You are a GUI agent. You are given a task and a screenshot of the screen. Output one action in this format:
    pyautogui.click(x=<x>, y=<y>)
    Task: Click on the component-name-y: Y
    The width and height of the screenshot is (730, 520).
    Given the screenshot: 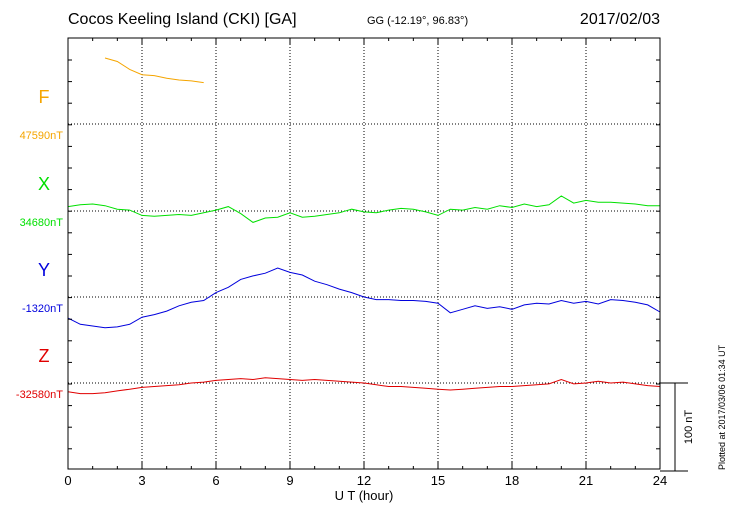 What is the action you would take?
    pyautogui.click(x=43, y=270)
    